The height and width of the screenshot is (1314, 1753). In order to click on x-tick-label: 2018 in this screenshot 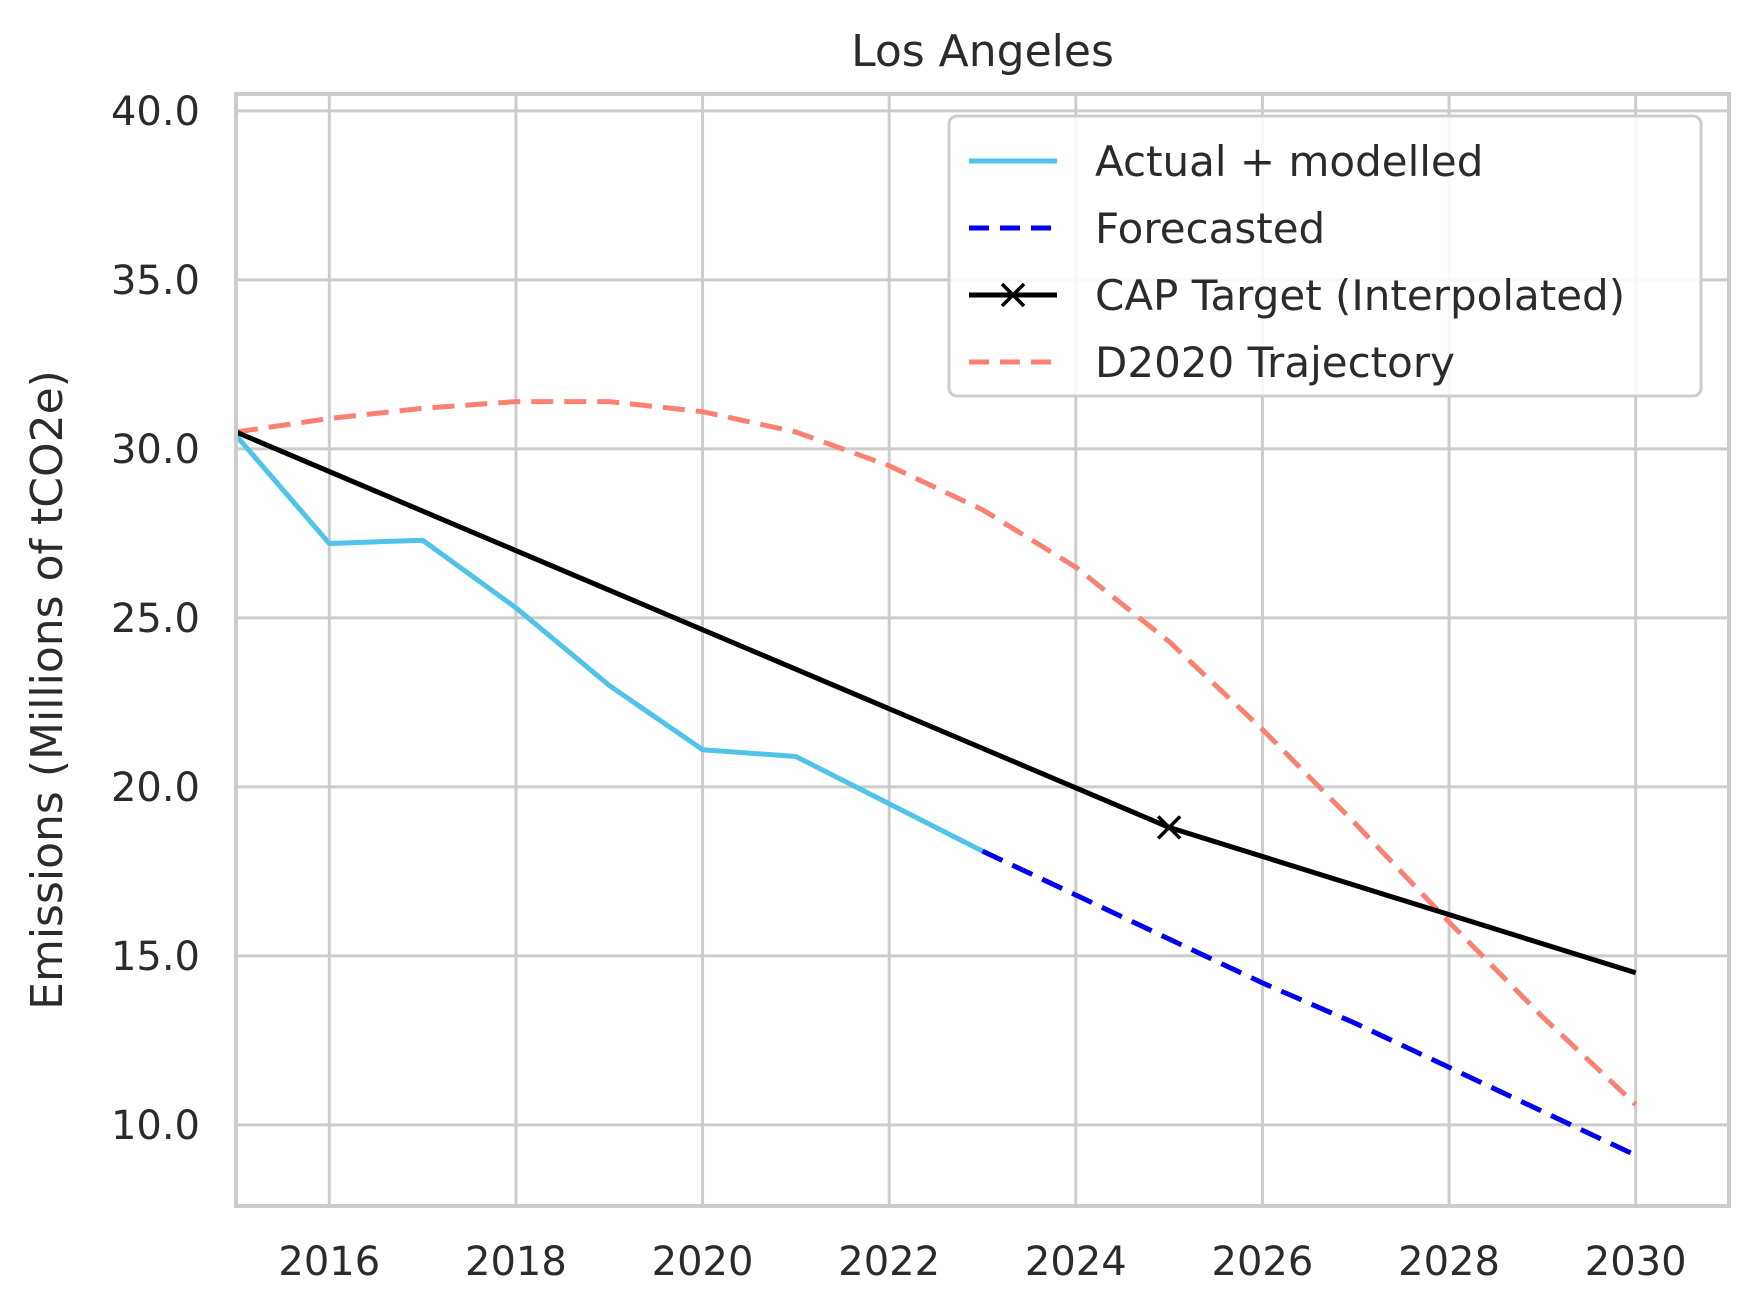, I will do `click(516, 1262)`.